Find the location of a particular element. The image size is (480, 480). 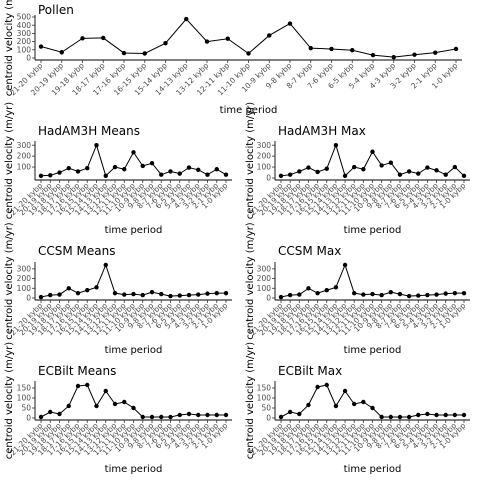

chart-title: ECBilt Means is located at coordinates (77, 371).